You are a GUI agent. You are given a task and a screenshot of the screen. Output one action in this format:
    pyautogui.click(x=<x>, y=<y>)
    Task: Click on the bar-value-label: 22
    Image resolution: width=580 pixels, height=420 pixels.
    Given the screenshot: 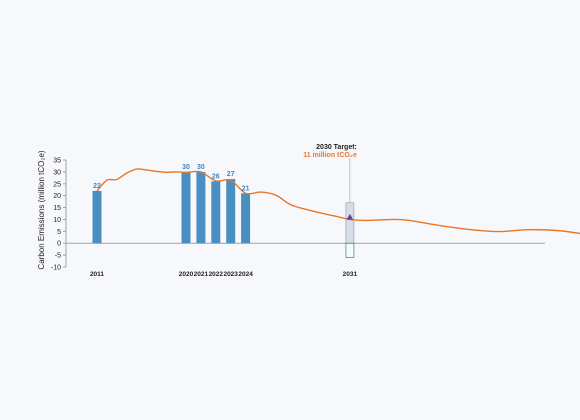 What is the action you would take?
    pyautogui.click(x=97, y=186)
    